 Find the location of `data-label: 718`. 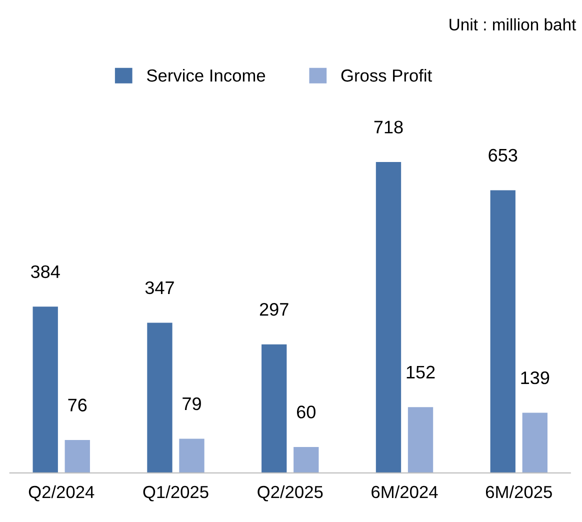

data-label: 718 is located at coordinates (388, 127).